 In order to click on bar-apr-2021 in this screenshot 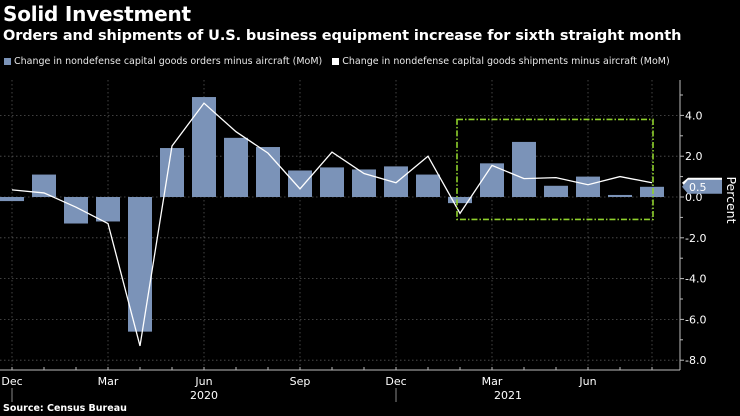, I will do `click(524, 169)`.